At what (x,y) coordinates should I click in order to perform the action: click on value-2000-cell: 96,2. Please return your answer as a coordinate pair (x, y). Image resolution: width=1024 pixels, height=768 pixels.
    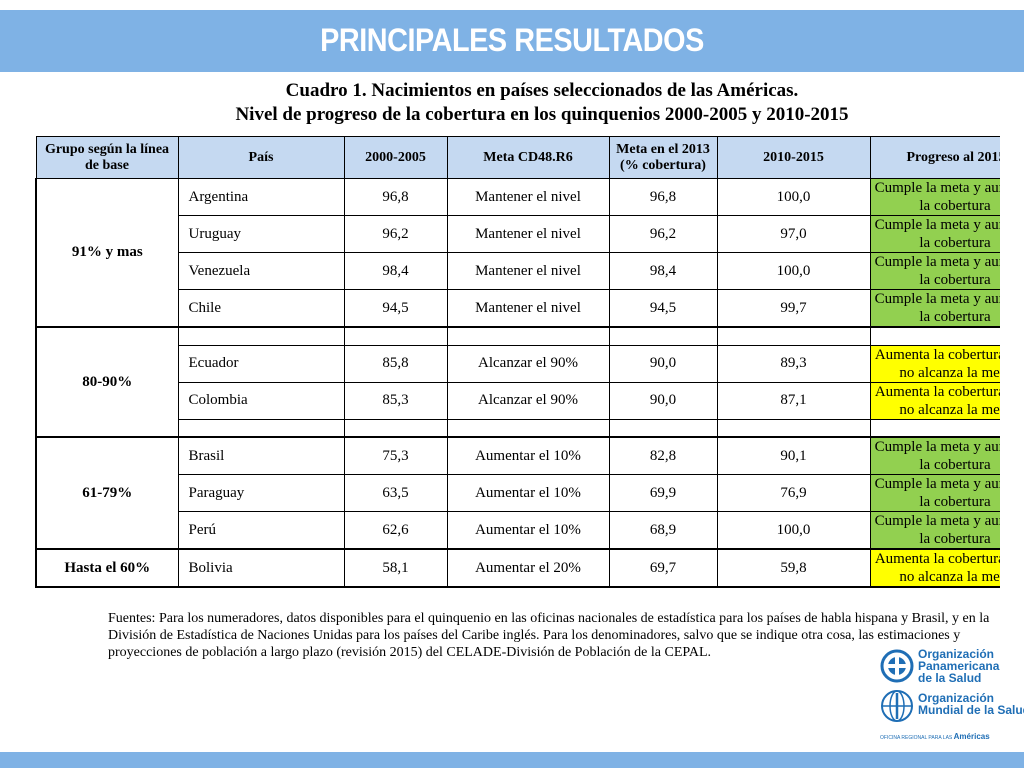
    Looking at the image, I should click on (395, 234).